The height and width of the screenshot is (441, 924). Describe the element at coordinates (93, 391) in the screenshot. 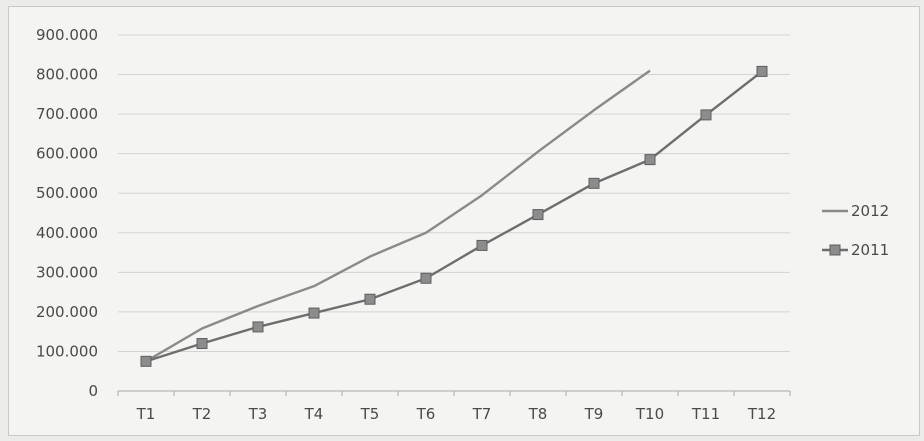

I see `y-tick-label: 0` at that location.